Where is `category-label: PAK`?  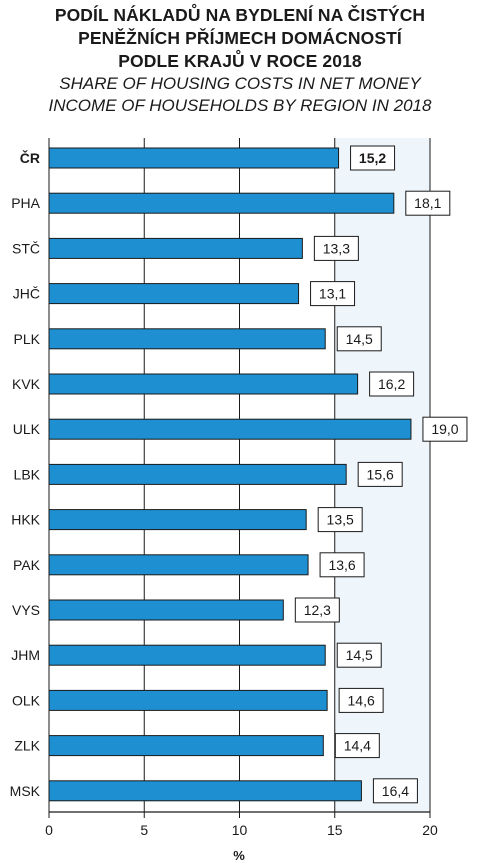
category-label: PAK is located at coordinates (27, 565).